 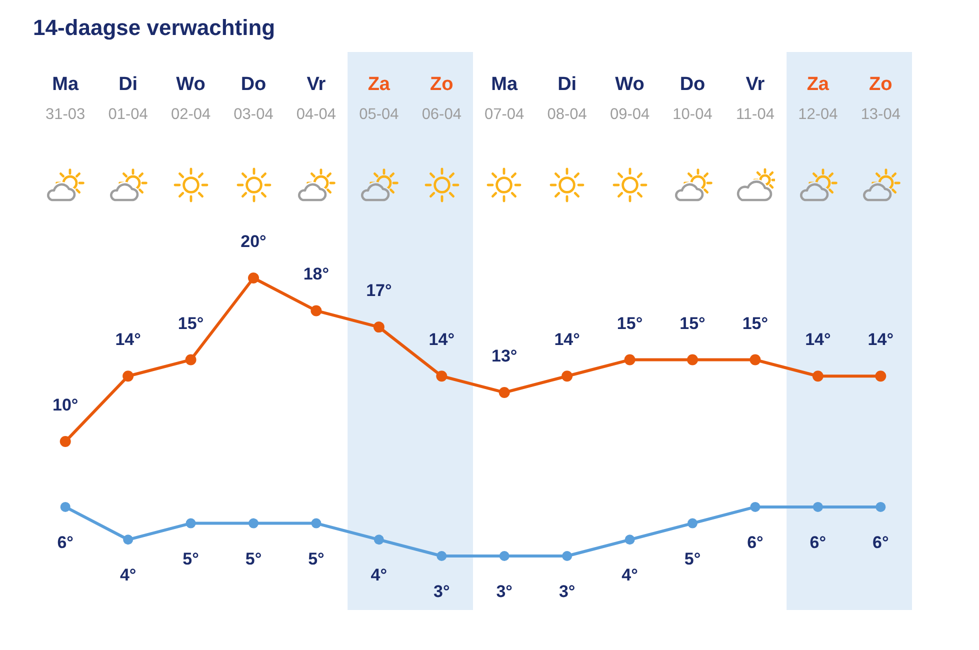 What do you see at coordinates (190, 98) in the screenshot?
I see `x-tick-label: Wo 02-04` at bounding box center [190, 98].